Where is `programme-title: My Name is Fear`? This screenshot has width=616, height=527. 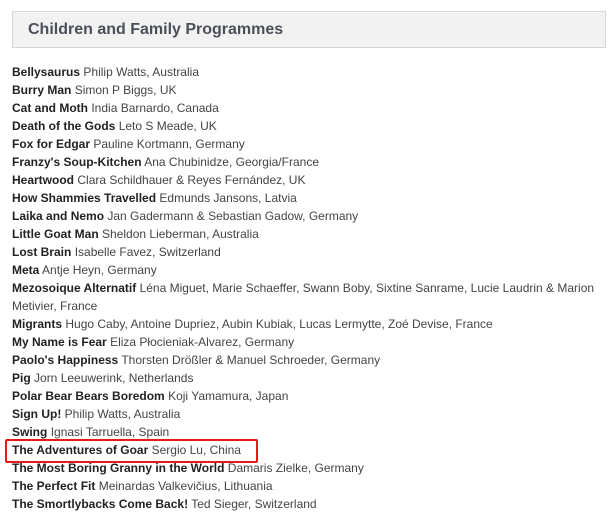 programme-title: My Name is Fear is located at coordinates (59, 342).